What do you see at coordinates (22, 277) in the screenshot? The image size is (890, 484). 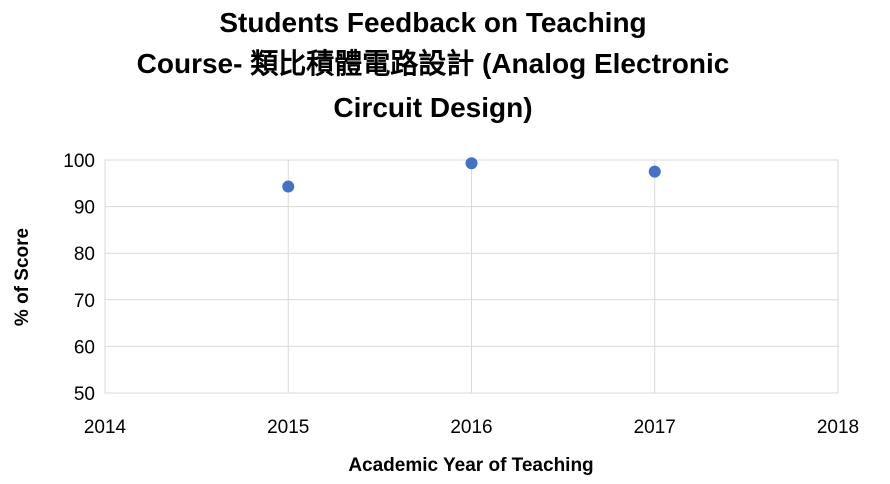 I see `y-axis-title: % of Score` at bounding box center [22, 277].